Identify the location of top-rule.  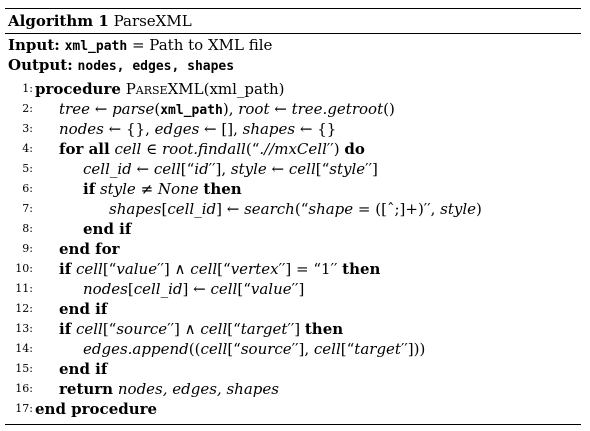
(293, 8).